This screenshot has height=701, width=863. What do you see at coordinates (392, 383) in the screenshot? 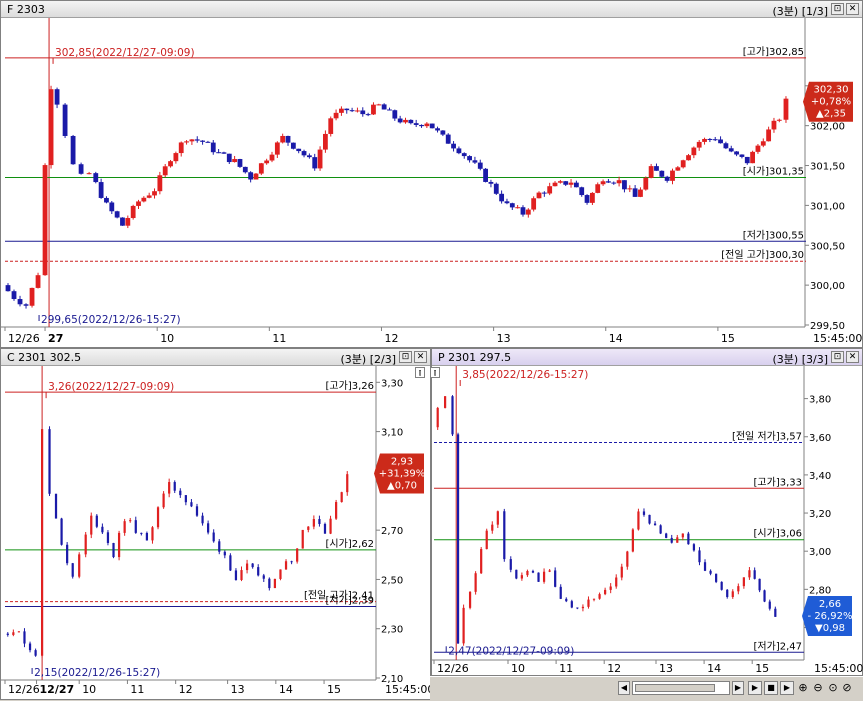
I see `y-tick-label: 3,30` at bounding box center [392, 383].